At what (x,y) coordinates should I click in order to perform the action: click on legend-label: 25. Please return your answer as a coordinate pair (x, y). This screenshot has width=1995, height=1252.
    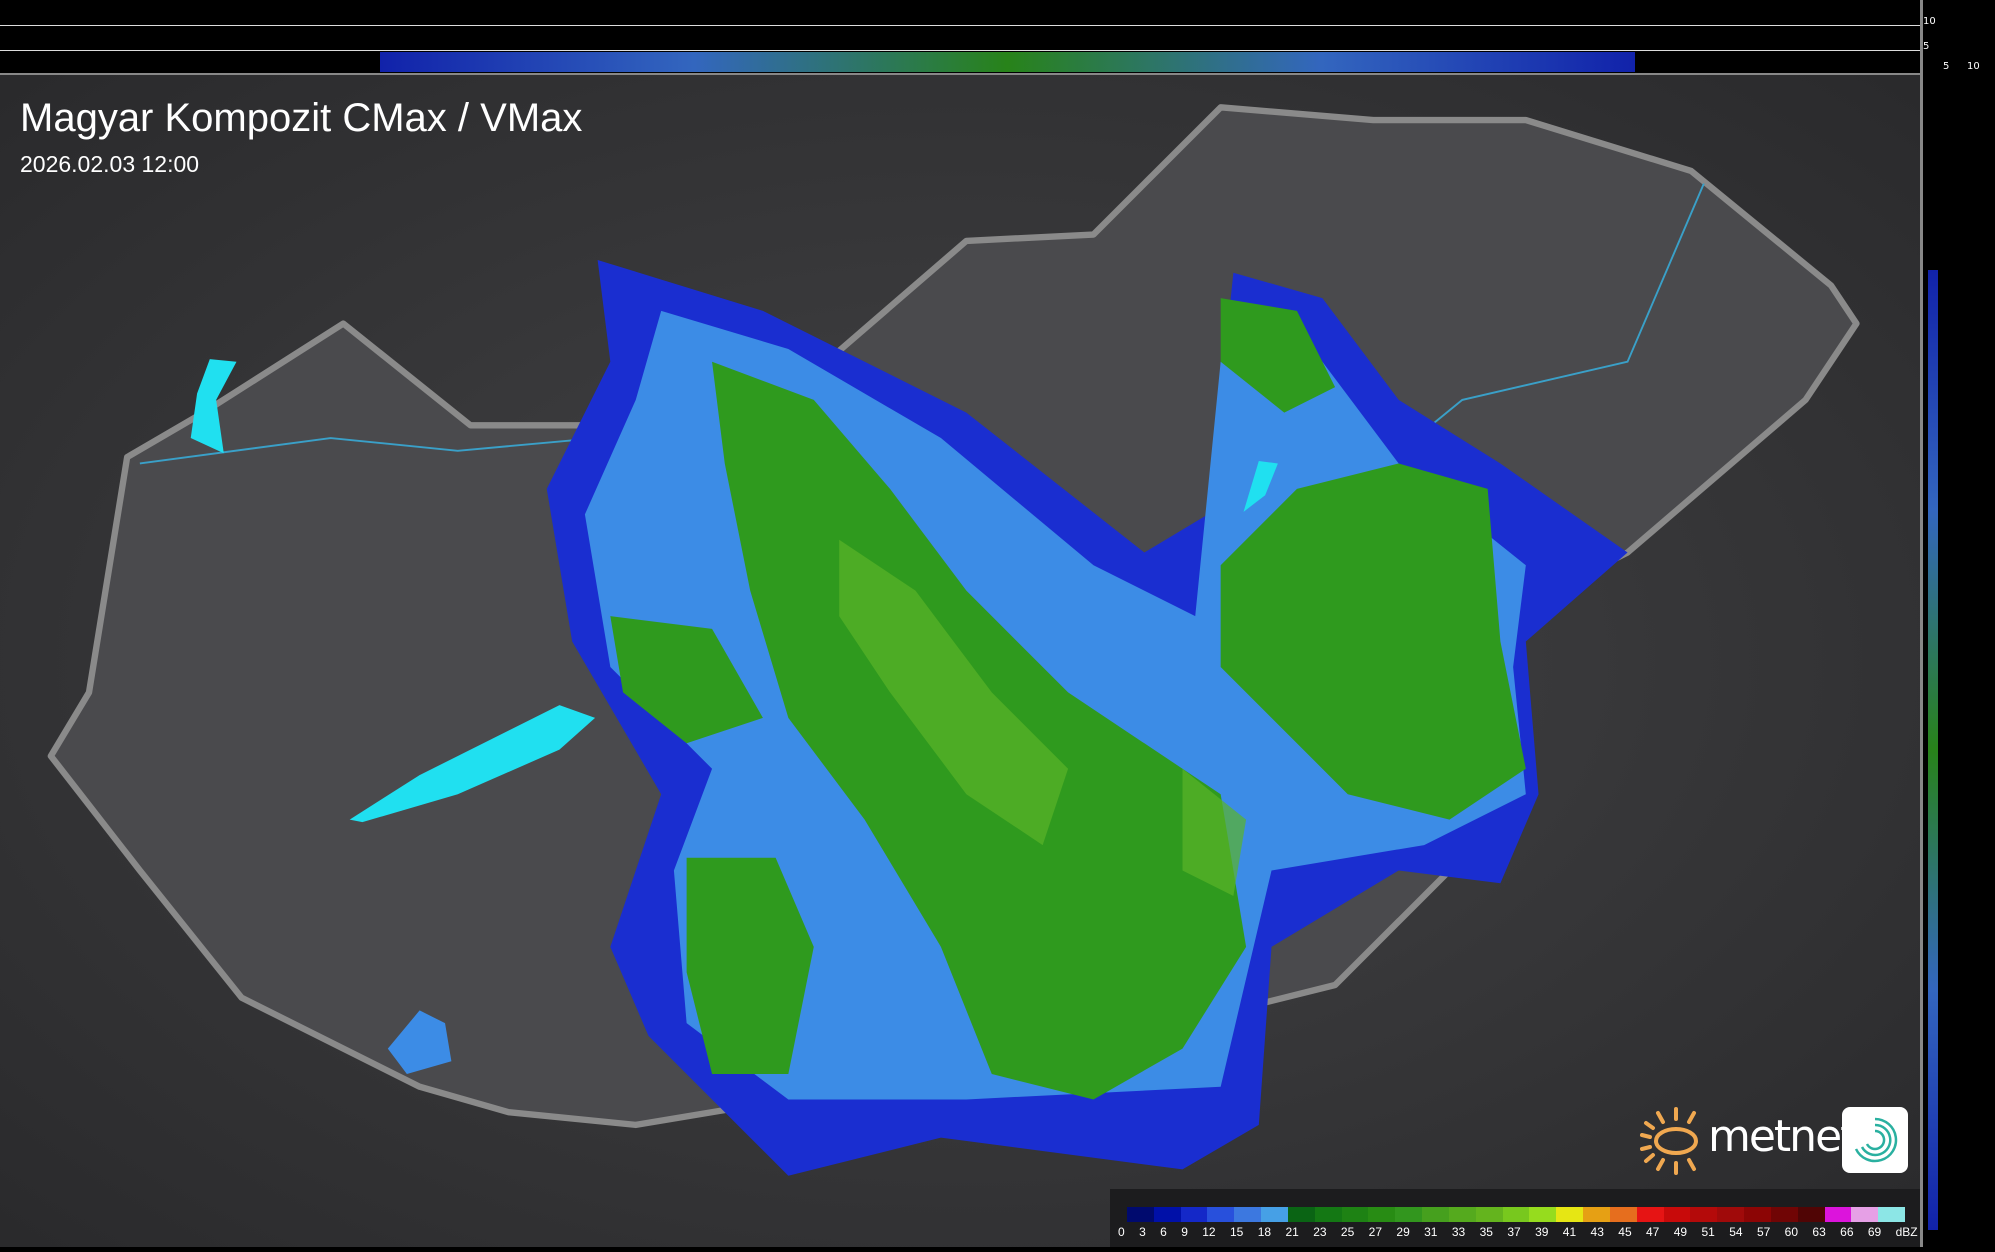
    Looking at the image, I should click on (1347, 1232).